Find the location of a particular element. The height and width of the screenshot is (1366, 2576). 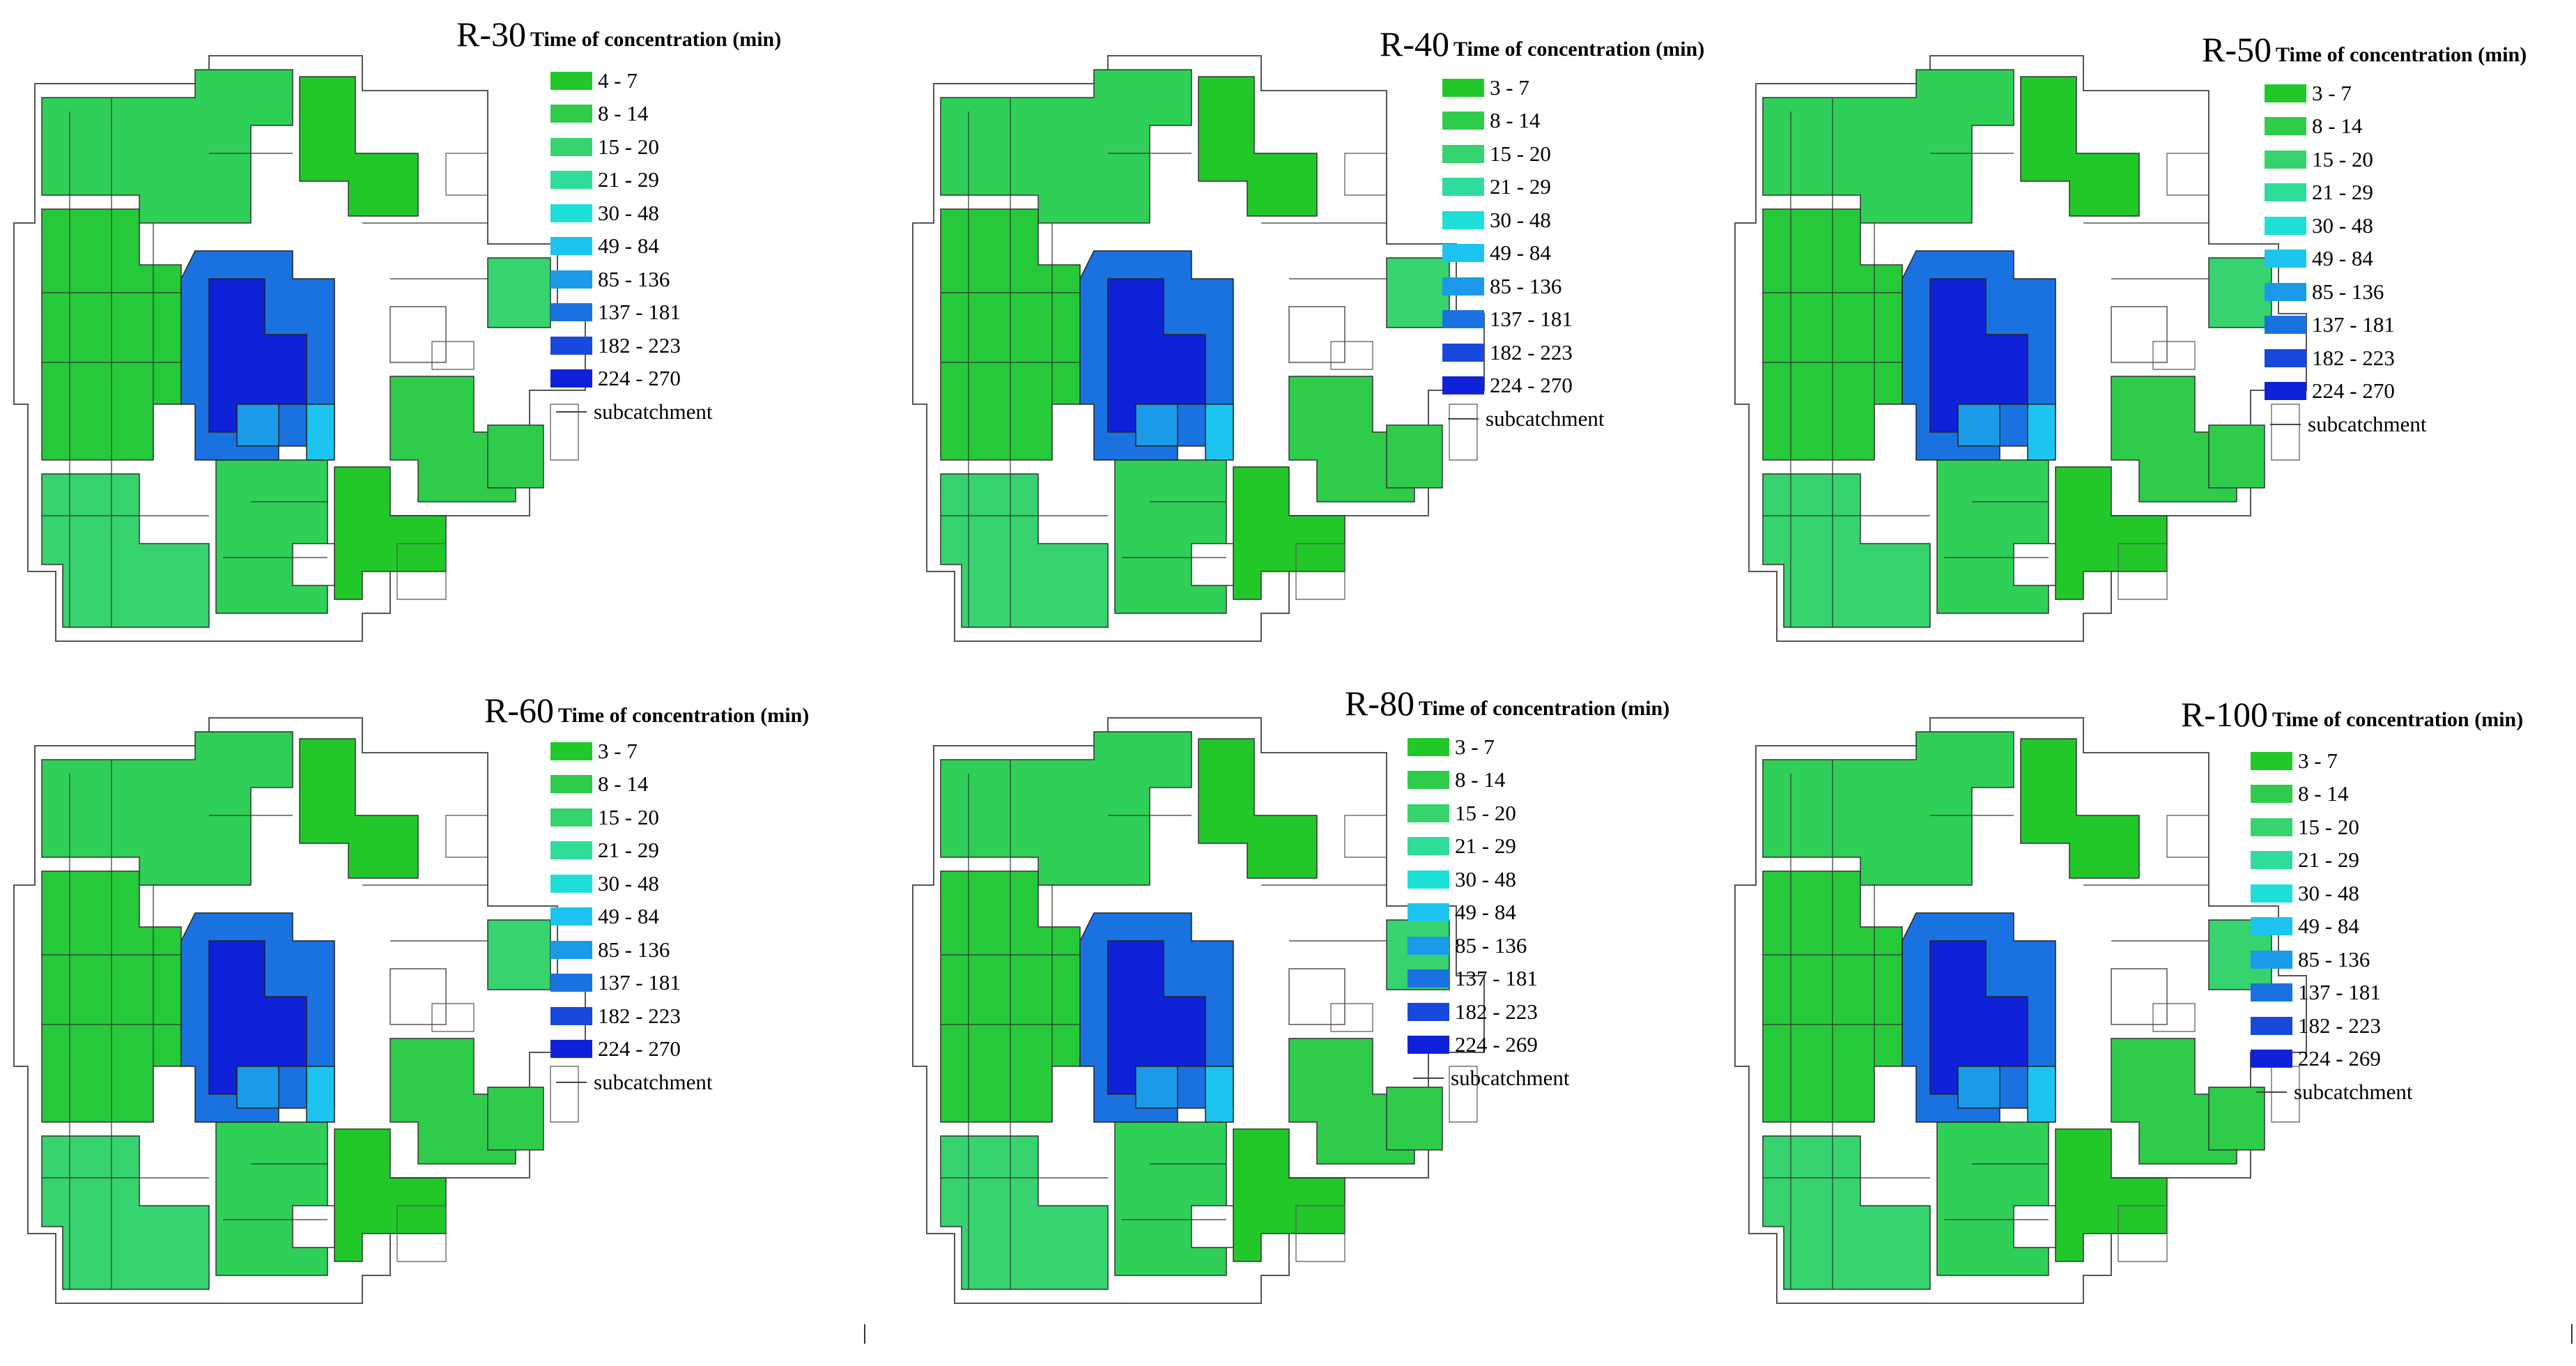

scenario-title: R-60 is located at coordinates (519, 710).